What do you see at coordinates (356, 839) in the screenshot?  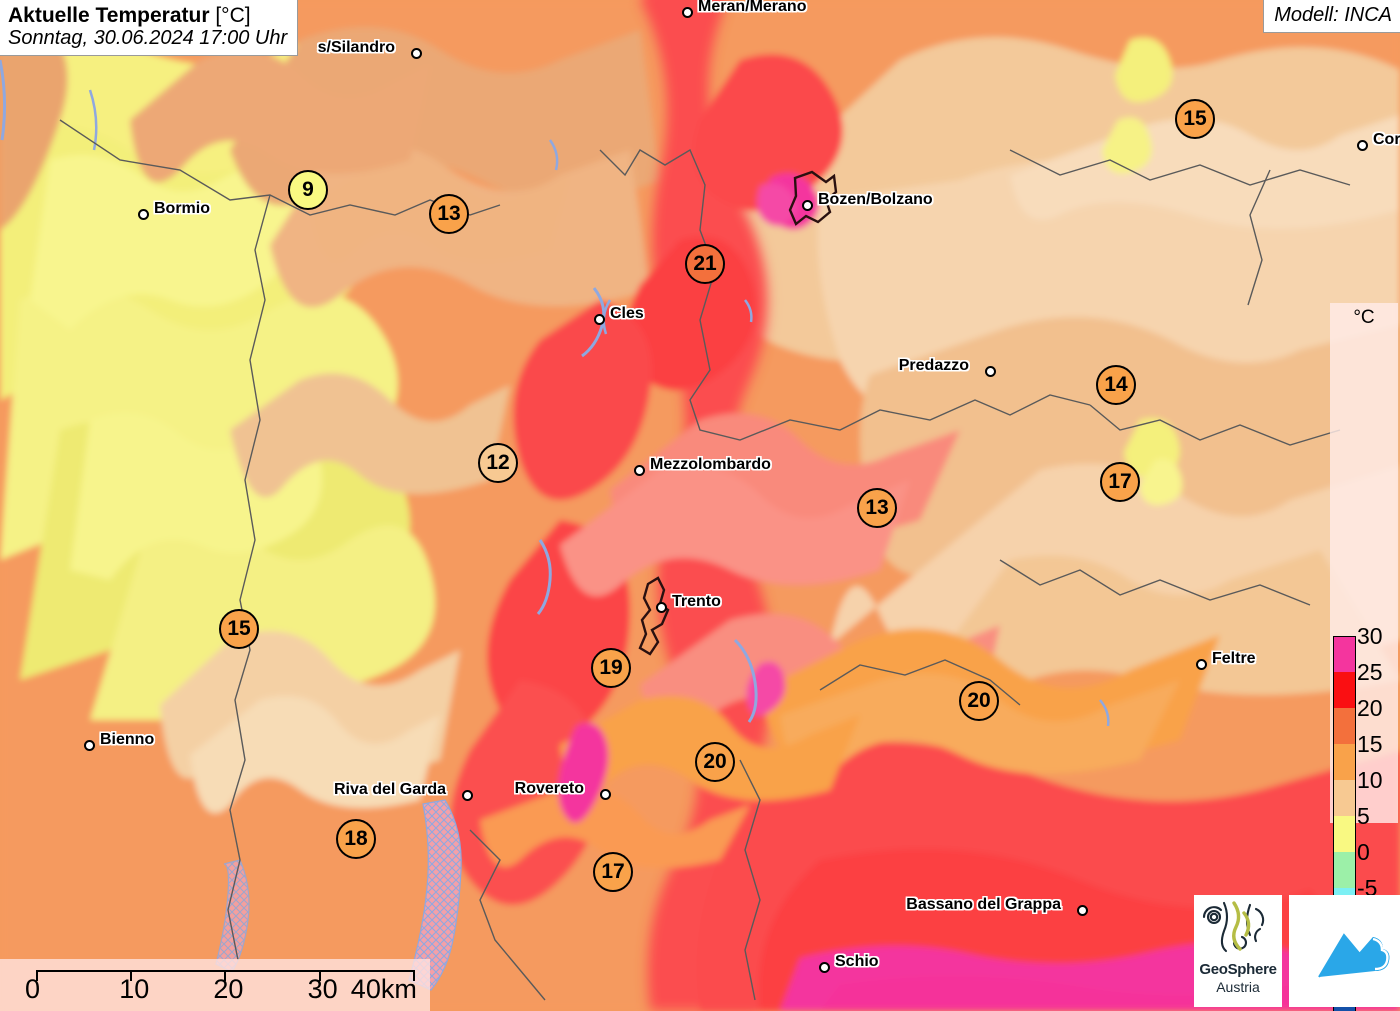 I see `station-temperature-marker: 18` at bounding box center [356, 839].